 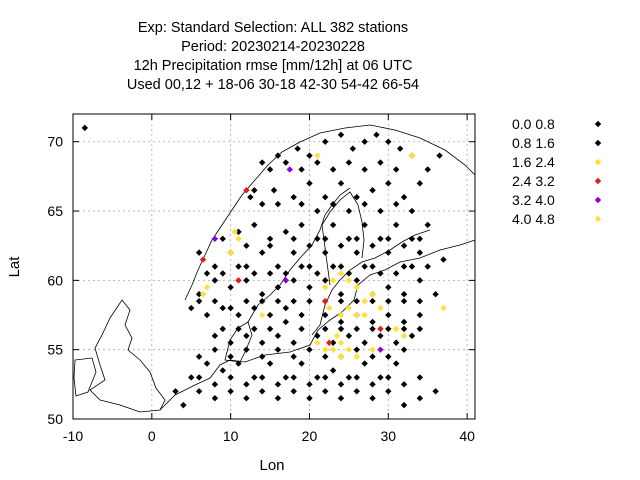 What do you see at coordinates (238, 342) in the screenshot?
I see `coastline-denmark` at bounding box center [238, 342].